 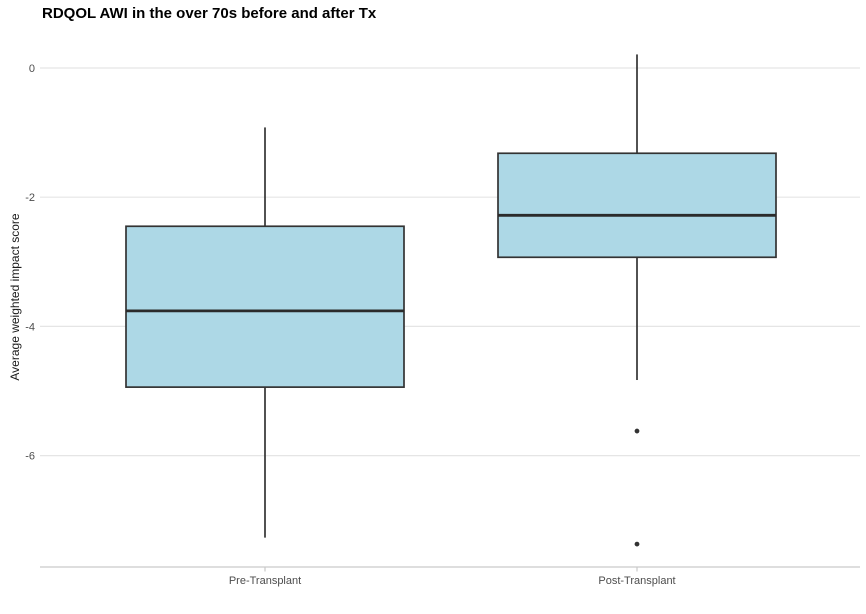 I want to click on x-category-label: Pre-Transplant, so click(x=265, y=581).